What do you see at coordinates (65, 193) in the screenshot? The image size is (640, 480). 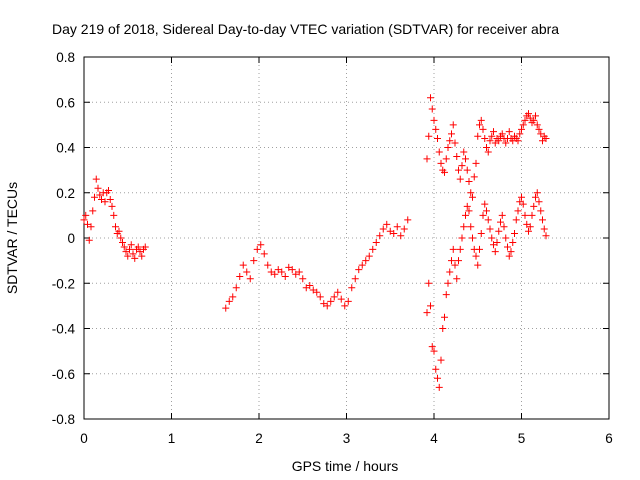 I see `y-tick-label: 0.2` at bounding box center [65, 193].